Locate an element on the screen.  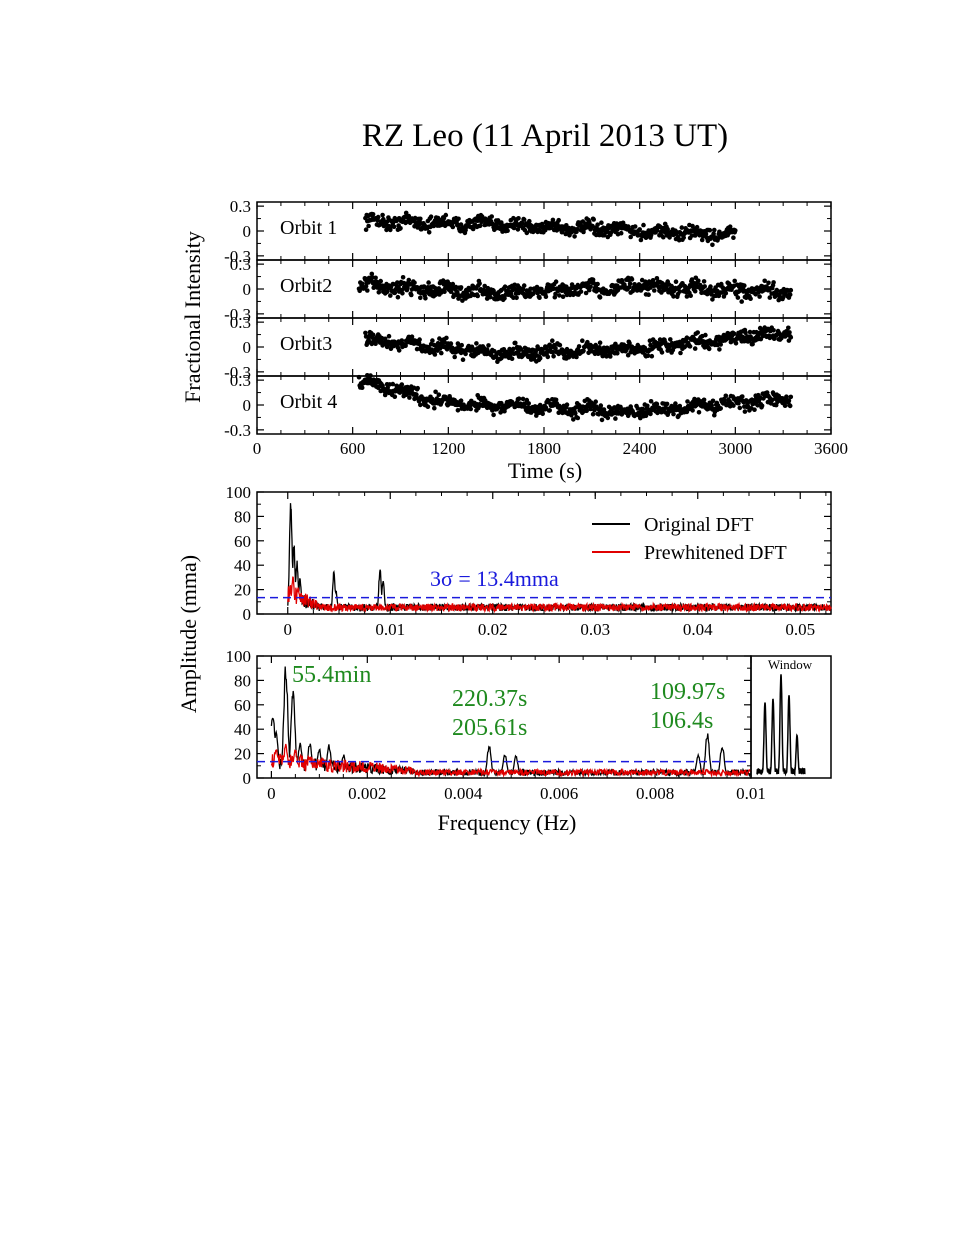
orbit-label: Orbit3 is located at coordinates (306, 344).